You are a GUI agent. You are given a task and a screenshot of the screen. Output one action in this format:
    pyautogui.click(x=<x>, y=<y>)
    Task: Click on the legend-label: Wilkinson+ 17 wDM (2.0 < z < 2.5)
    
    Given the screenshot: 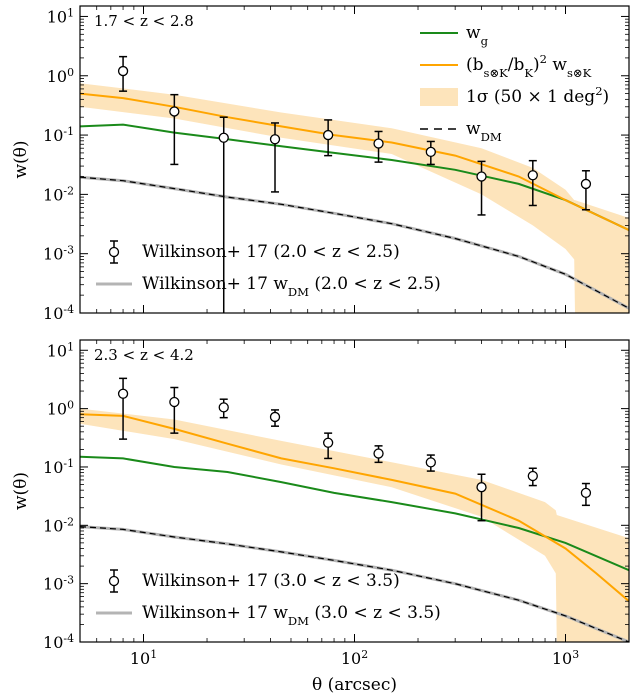 What is the action you would take?
    pyautogui.click(x=291, y=286)
    